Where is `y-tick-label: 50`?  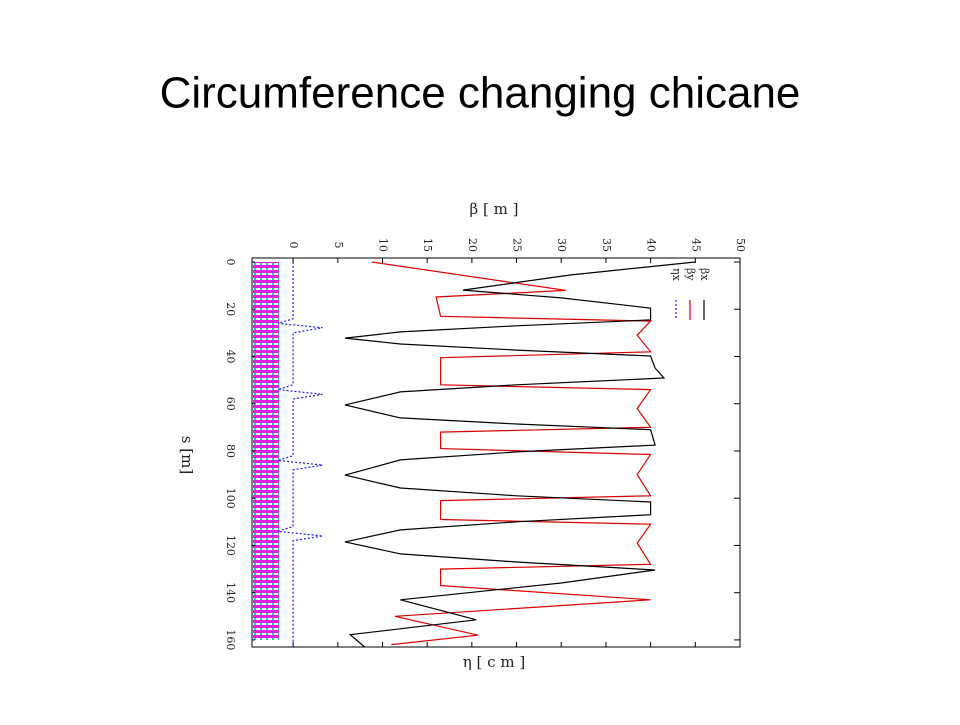
y-tick-label: 50 is located at coordinates (740, 245).